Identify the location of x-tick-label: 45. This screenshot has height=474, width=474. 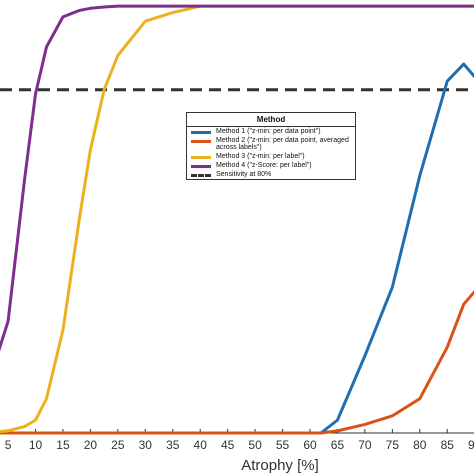
(228, 445).